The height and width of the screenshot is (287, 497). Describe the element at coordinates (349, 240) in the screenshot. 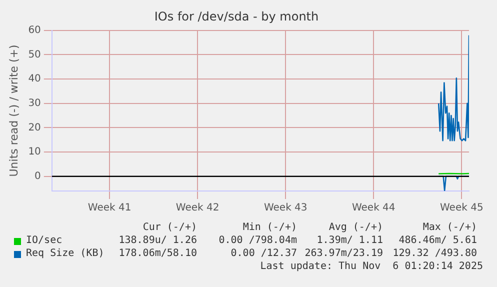

I see `text: 1.39m/ 1.11` at that location.